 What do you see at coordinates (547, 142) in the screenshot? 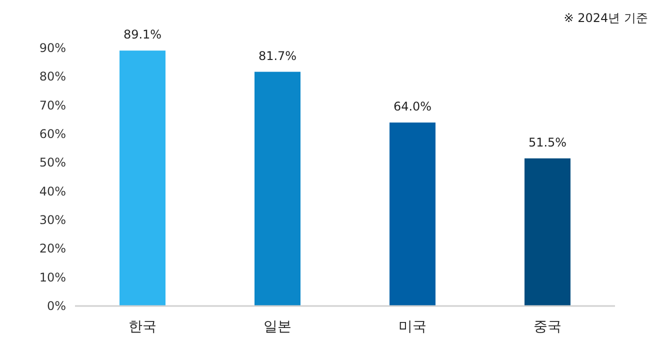
I see `data-label: 51.5%` at bounding box center [547, 142].